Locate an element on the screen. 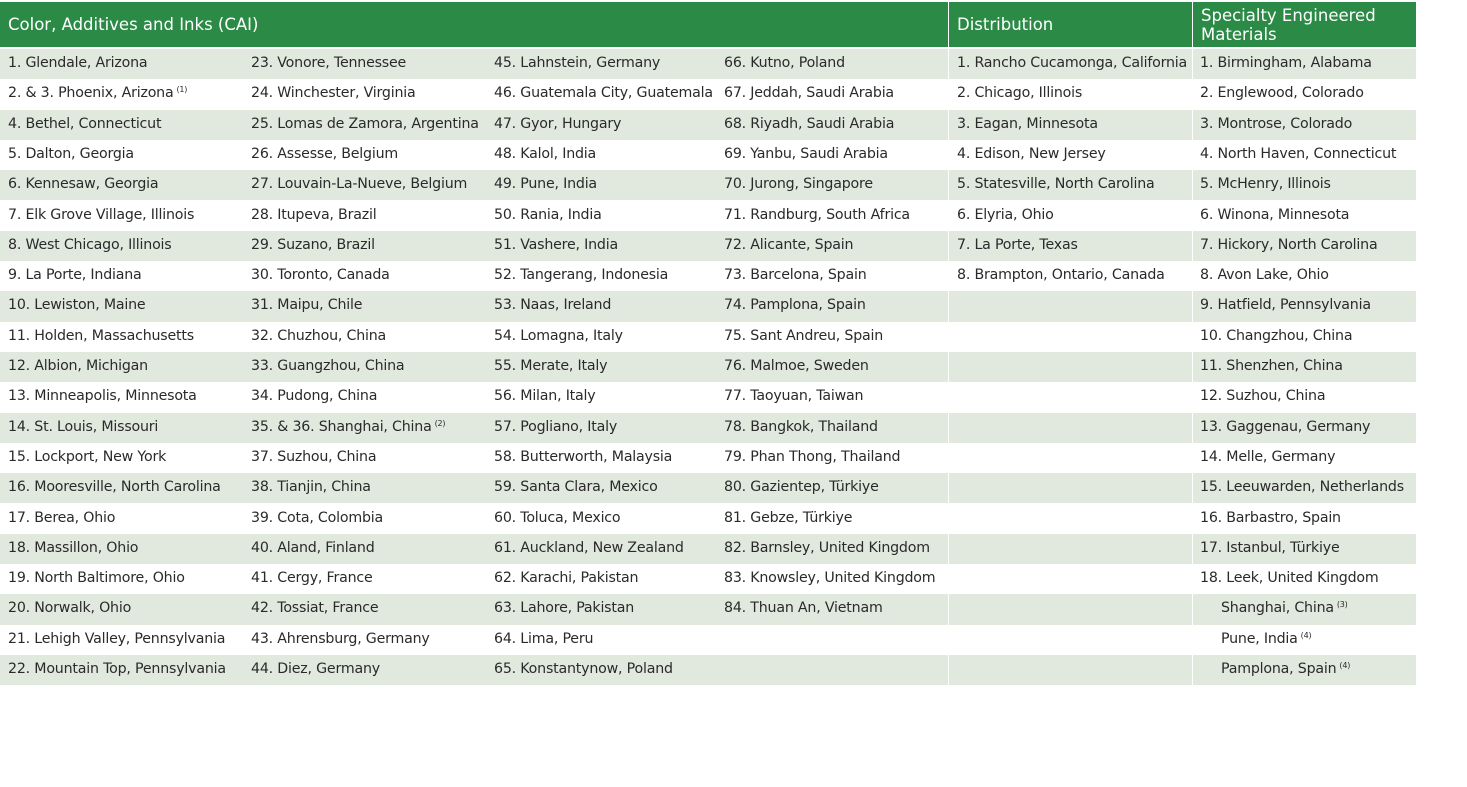  location: Pune, India (4) is located at coordinates (1266, 638).